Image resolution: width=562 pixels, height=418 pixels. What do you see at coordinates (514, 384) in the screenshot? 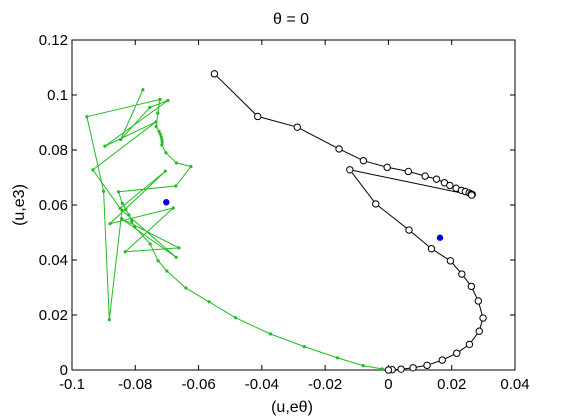
I see `x-tick-label: 0.04` at bounding box center [514, 384].